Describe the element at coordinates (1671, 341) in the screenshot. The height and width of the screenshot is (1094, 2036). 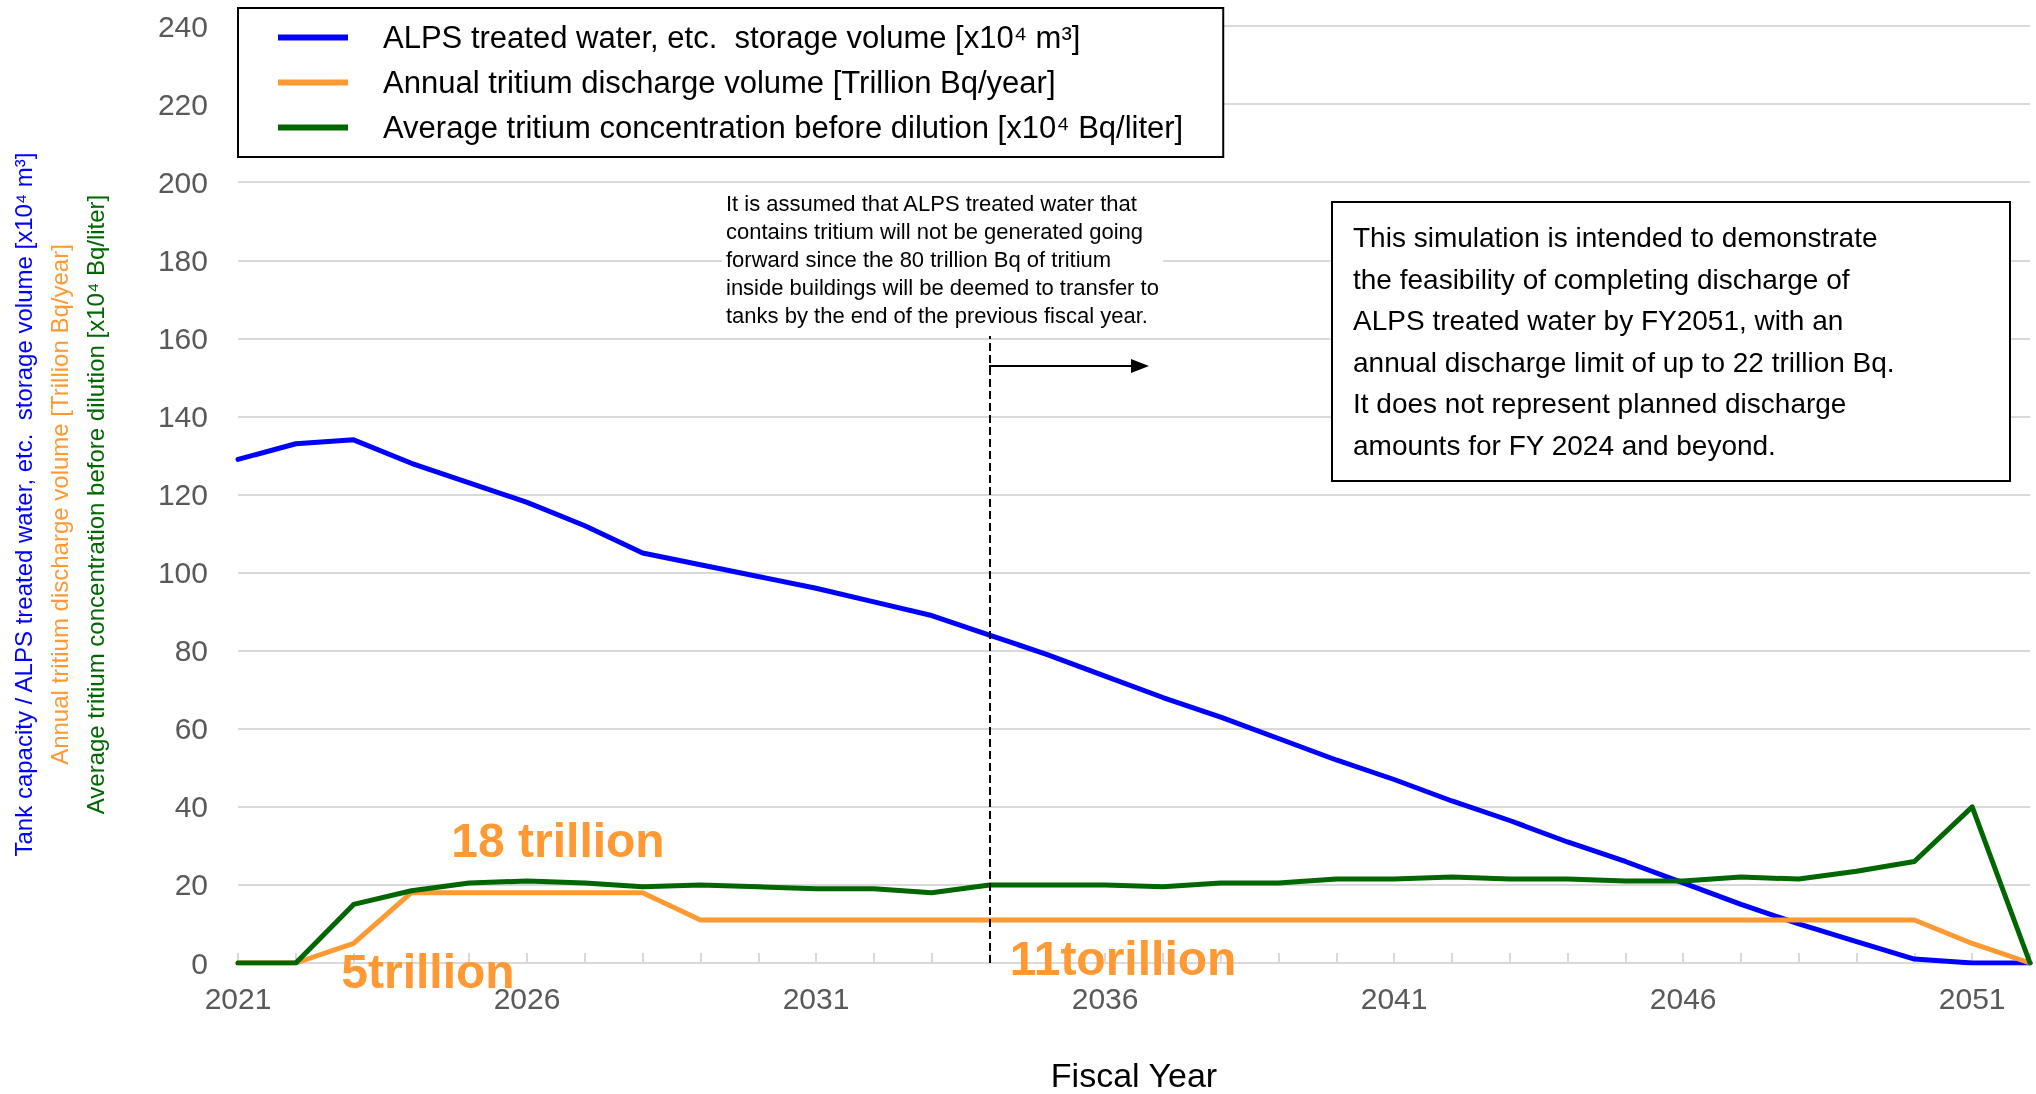
I see `text-box: This simulation is intended to demonstrate the feasibility of completing discharge of ALPS treated water by FY2051, with an annual discharge limit of up to 22 trillion Bq. It does not represent planned discharge amounts for FY 2024 and beyond.` at that location.